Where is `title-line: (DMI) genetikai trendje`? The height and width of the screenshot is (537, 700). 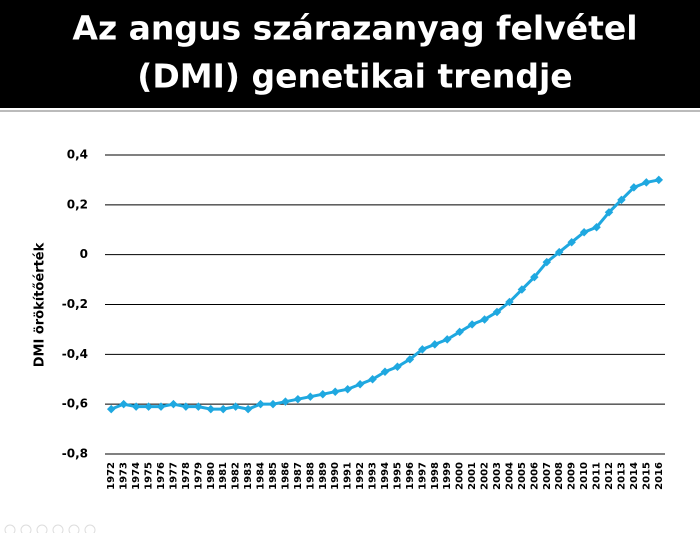 title-line: (DMI) genetikai trendje is located at coordinates (354, 76).